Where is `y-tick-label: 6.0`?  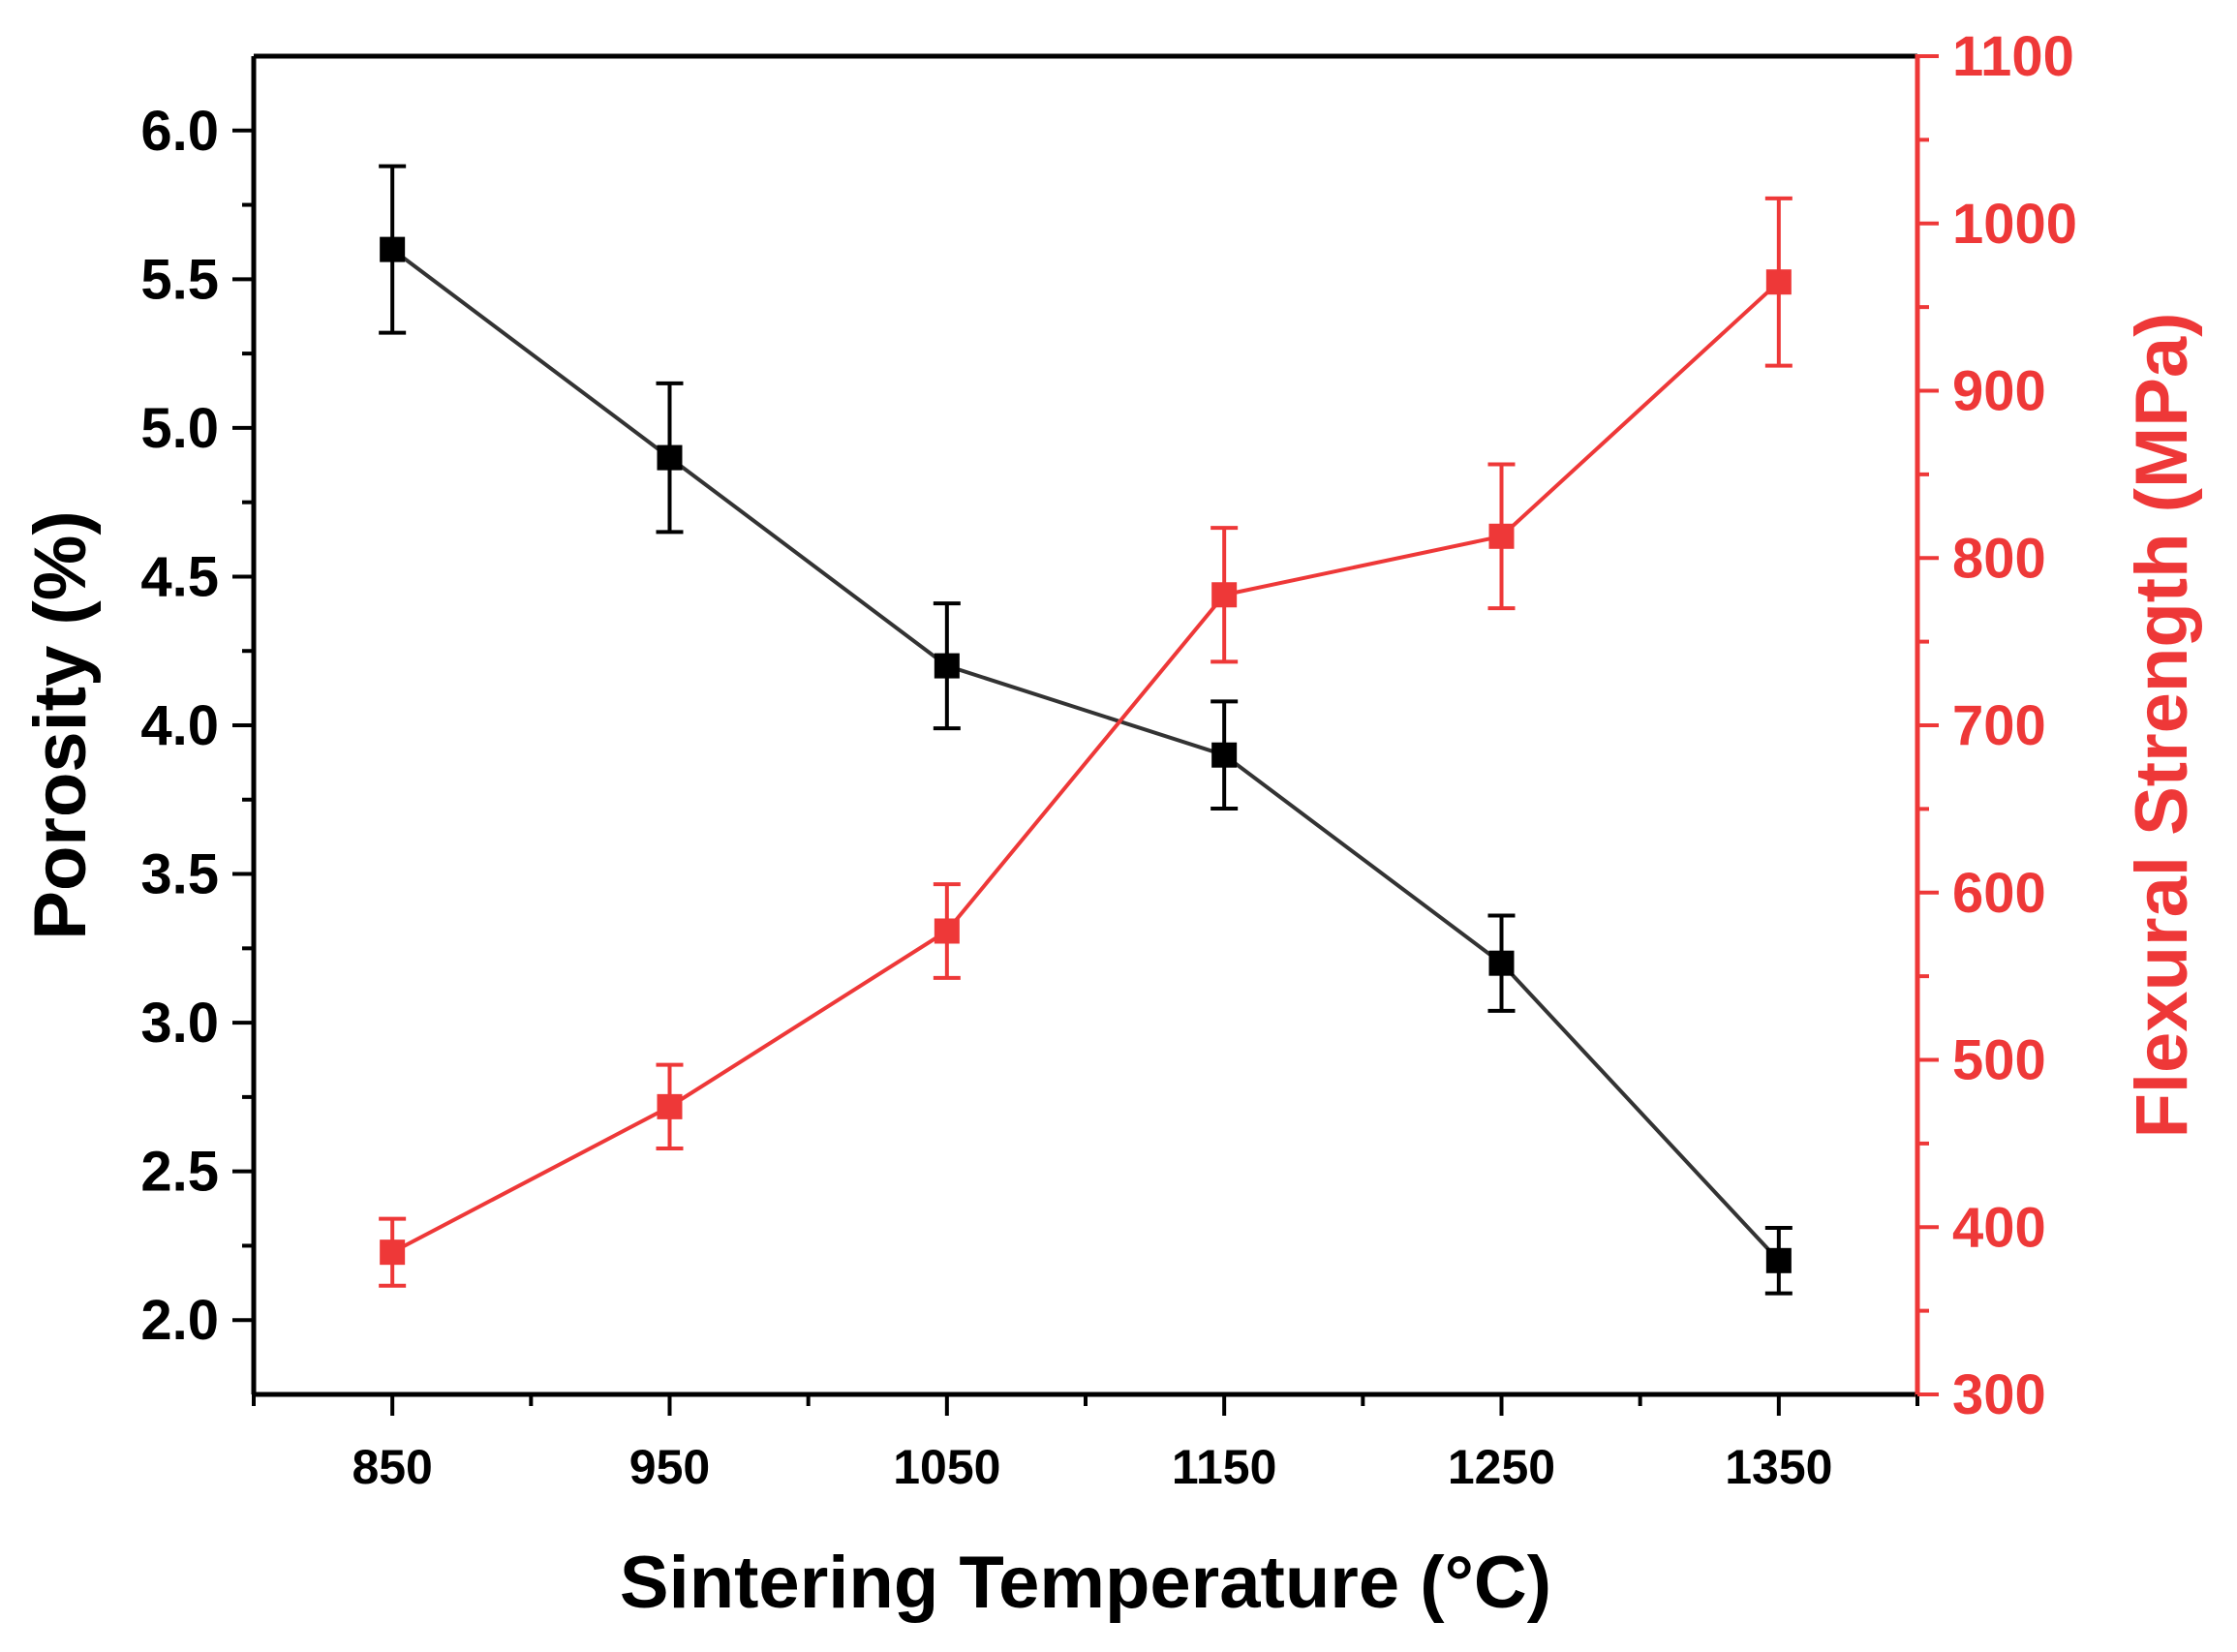
y-tick-label: 6.0 is located at coordinates (179, 131).